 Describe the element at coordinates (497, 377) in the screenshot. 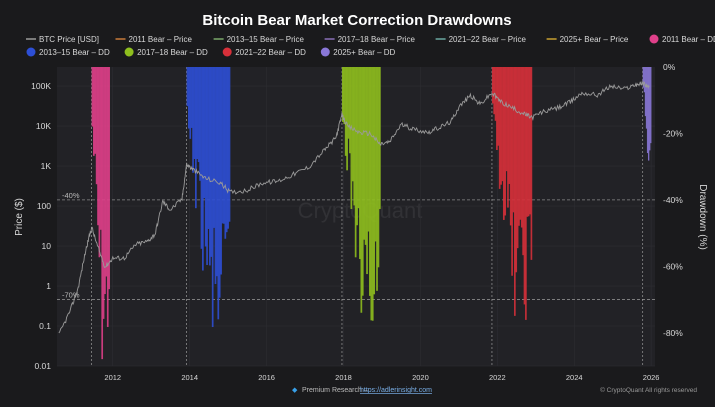

I see `x-tick-label: 2022` at that location.